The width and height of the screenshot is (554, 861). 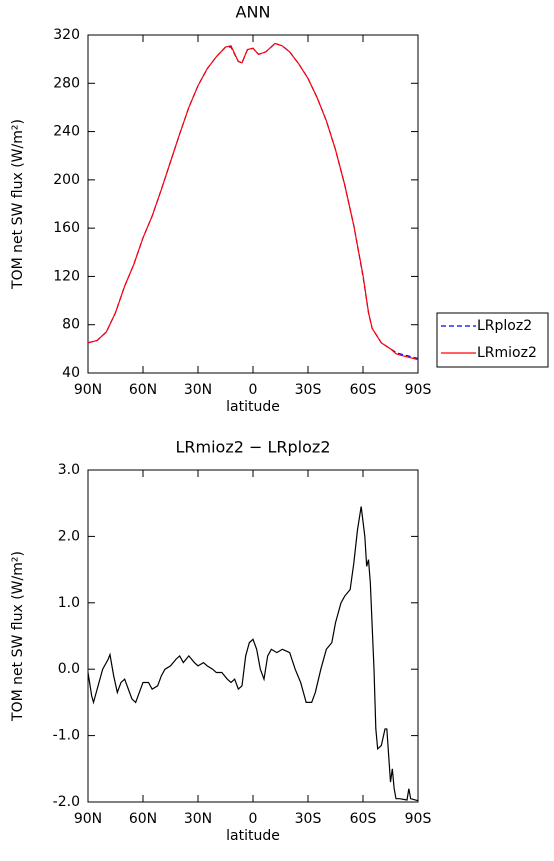 I want to click on chart-title: ANN, so click(x=253, y=12).